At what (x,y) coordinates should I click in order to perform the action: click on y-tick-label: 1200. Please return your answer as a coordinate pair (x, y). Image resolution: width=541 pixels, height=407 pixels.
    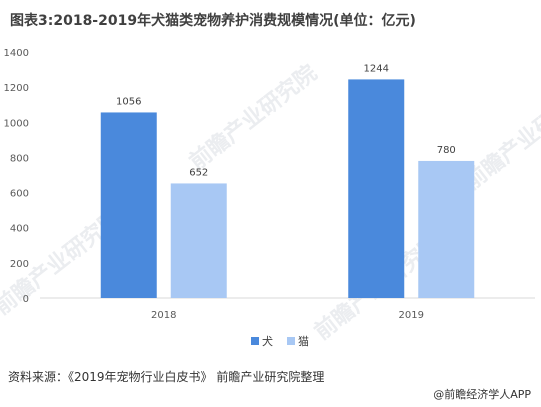
    Looking at the image, I should click on (16, 88).